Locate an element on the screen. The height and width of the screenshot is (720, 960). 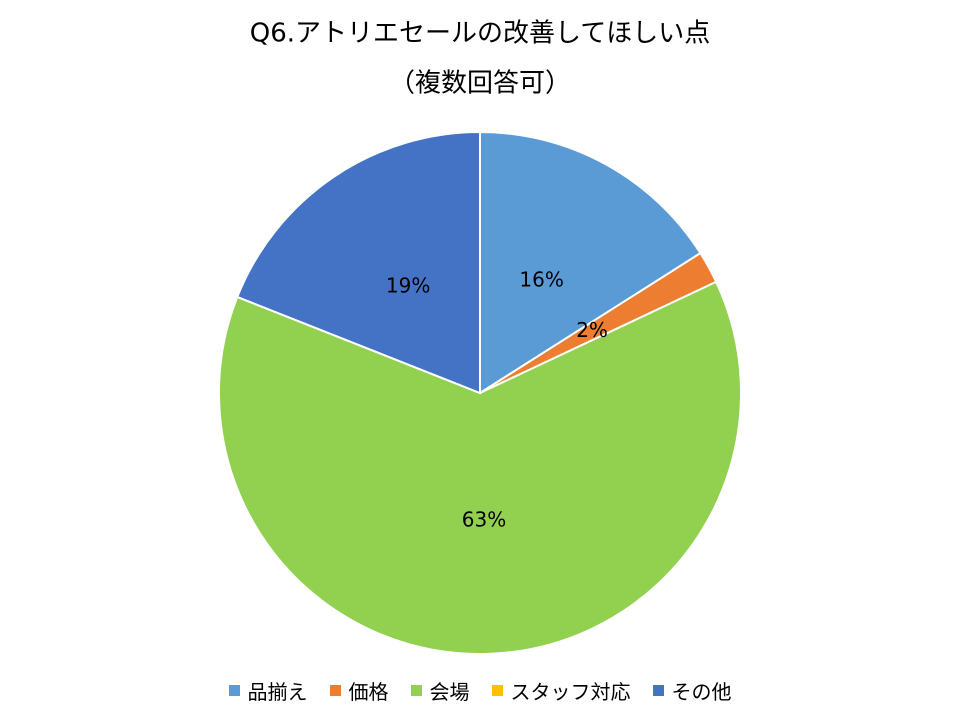
legend-label: その他 is located at coordinates (701, 692).